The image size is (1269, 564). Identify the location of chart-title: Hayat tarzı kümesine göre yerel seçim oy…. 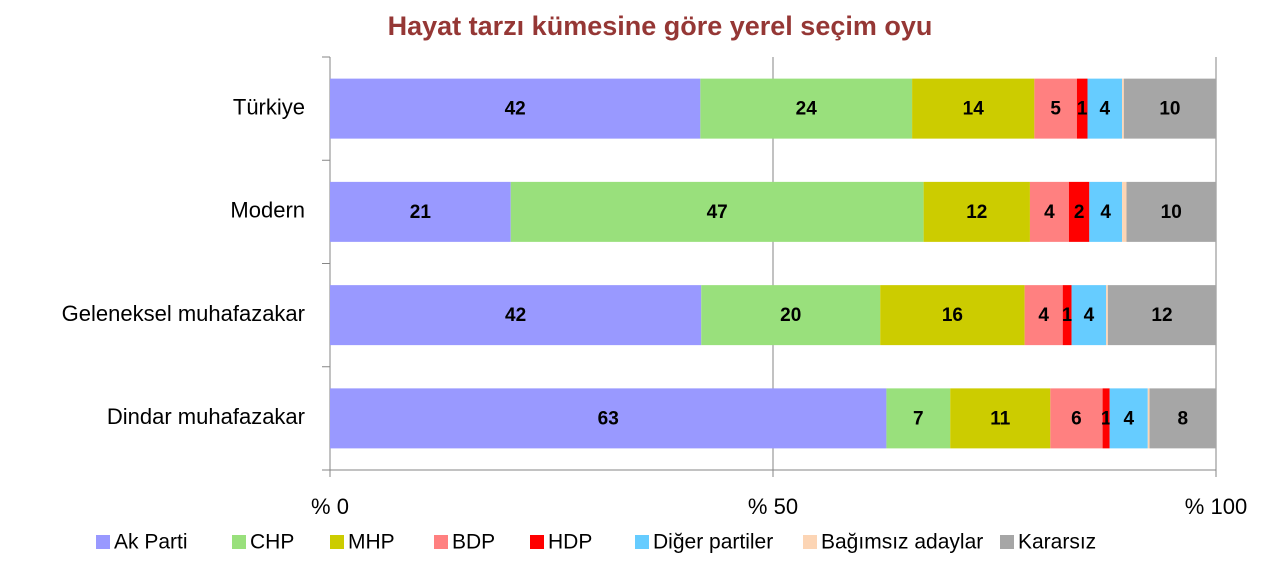
(660, 26).